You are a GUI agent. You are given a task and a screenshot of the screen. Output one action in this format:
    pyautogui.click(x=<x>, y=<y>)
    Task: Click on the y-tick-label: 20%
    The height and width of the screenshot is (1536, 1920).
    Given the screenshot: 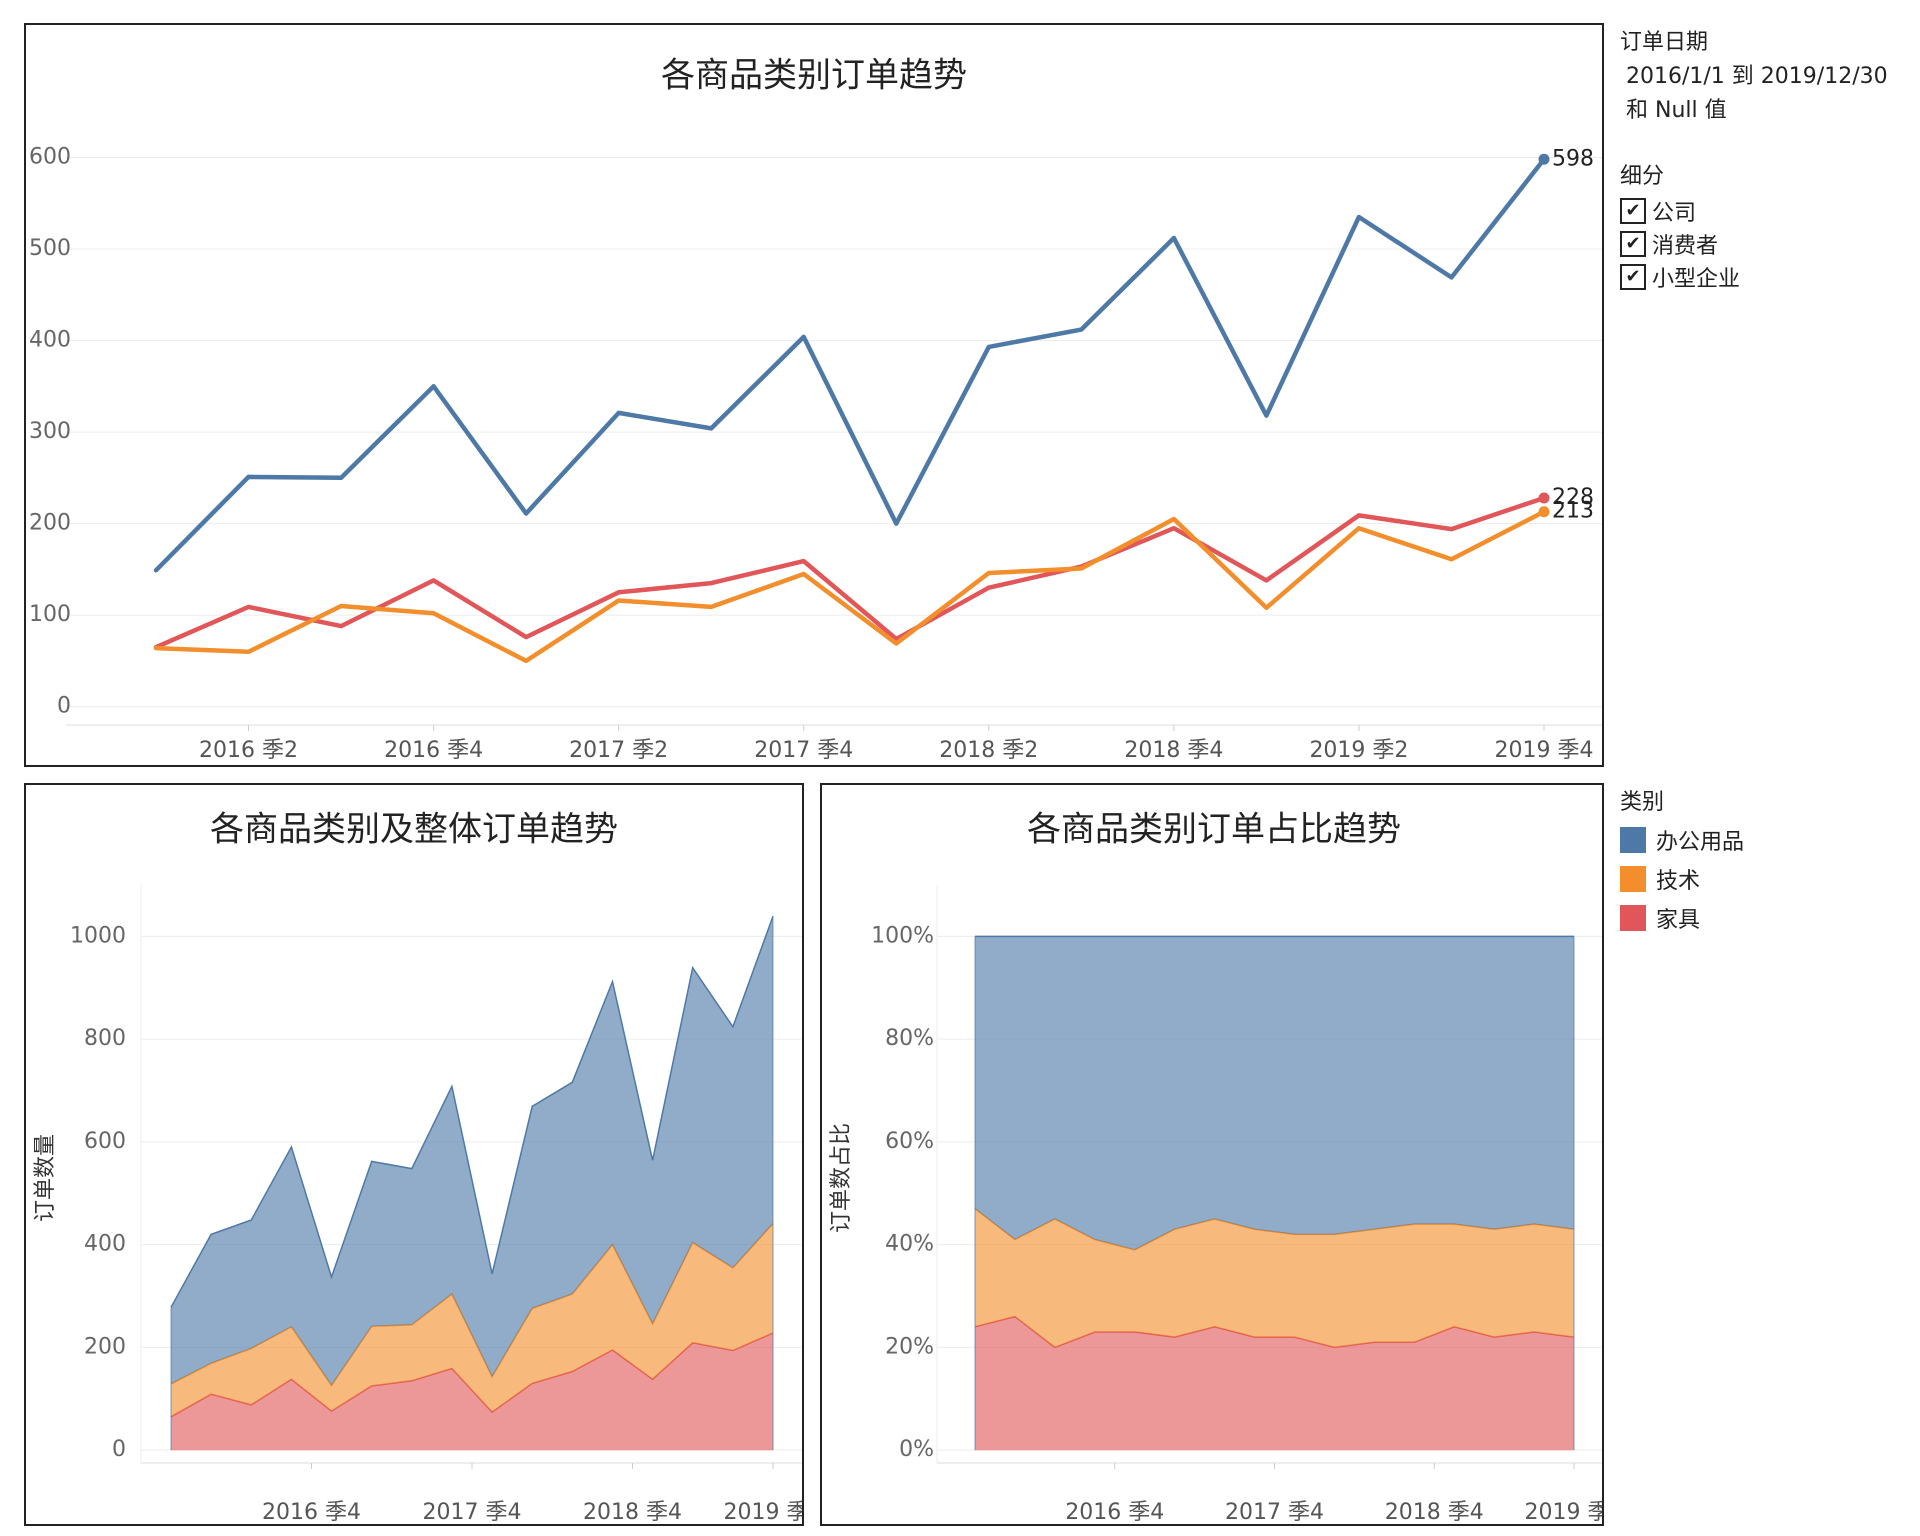 What is the action you would take?
    pyautogui.click(x=909, y=1346)
    